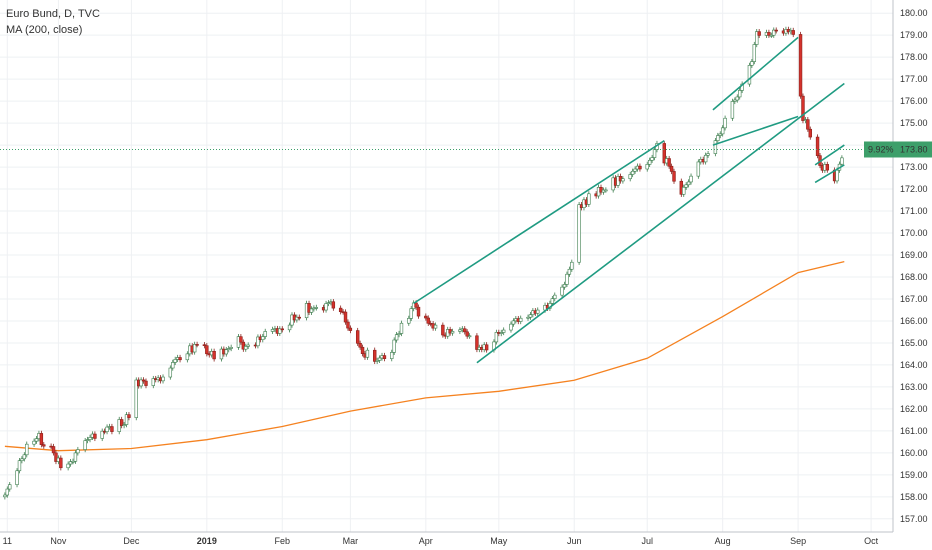 The width and height of the screenshot is (932, 550). What do you see at coordinates (446, 538) in the screenshot?
I see `time-axis: 11 Nov Dec 2019 Feb Mar Apr May Jun Jul Aug Sep Oct` at bounding box center [446, 538].